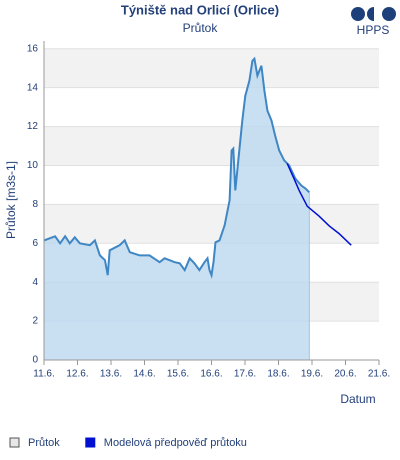  Describe the element at coordinates (33, 165) in the screenshot. I see `y-tick-label: 10` at that location.